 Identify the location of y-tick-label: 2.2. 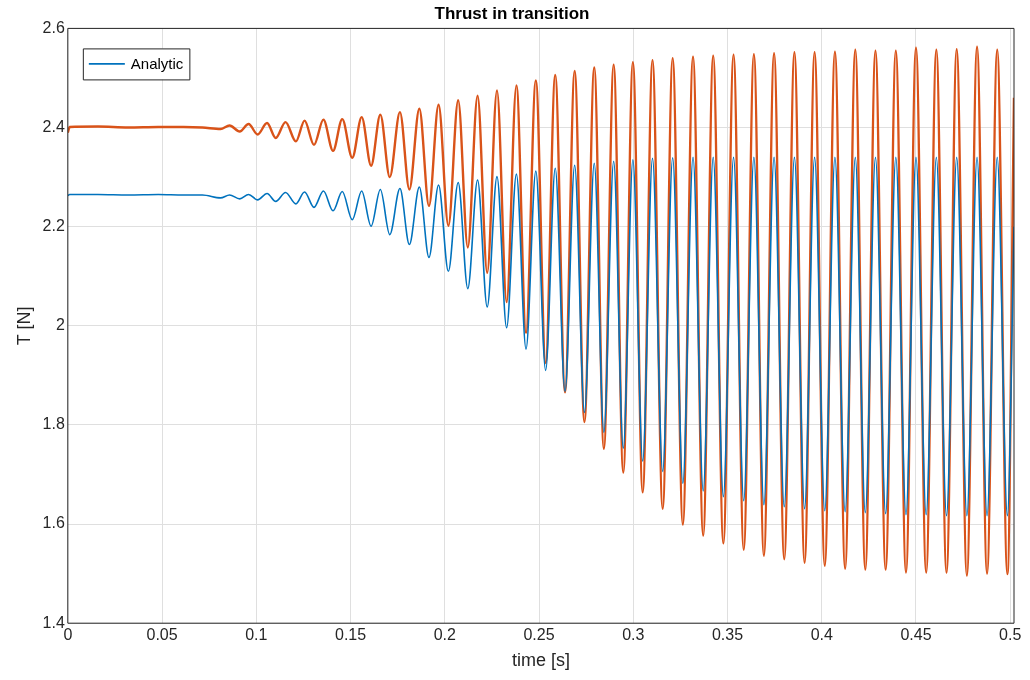
(53, 226).